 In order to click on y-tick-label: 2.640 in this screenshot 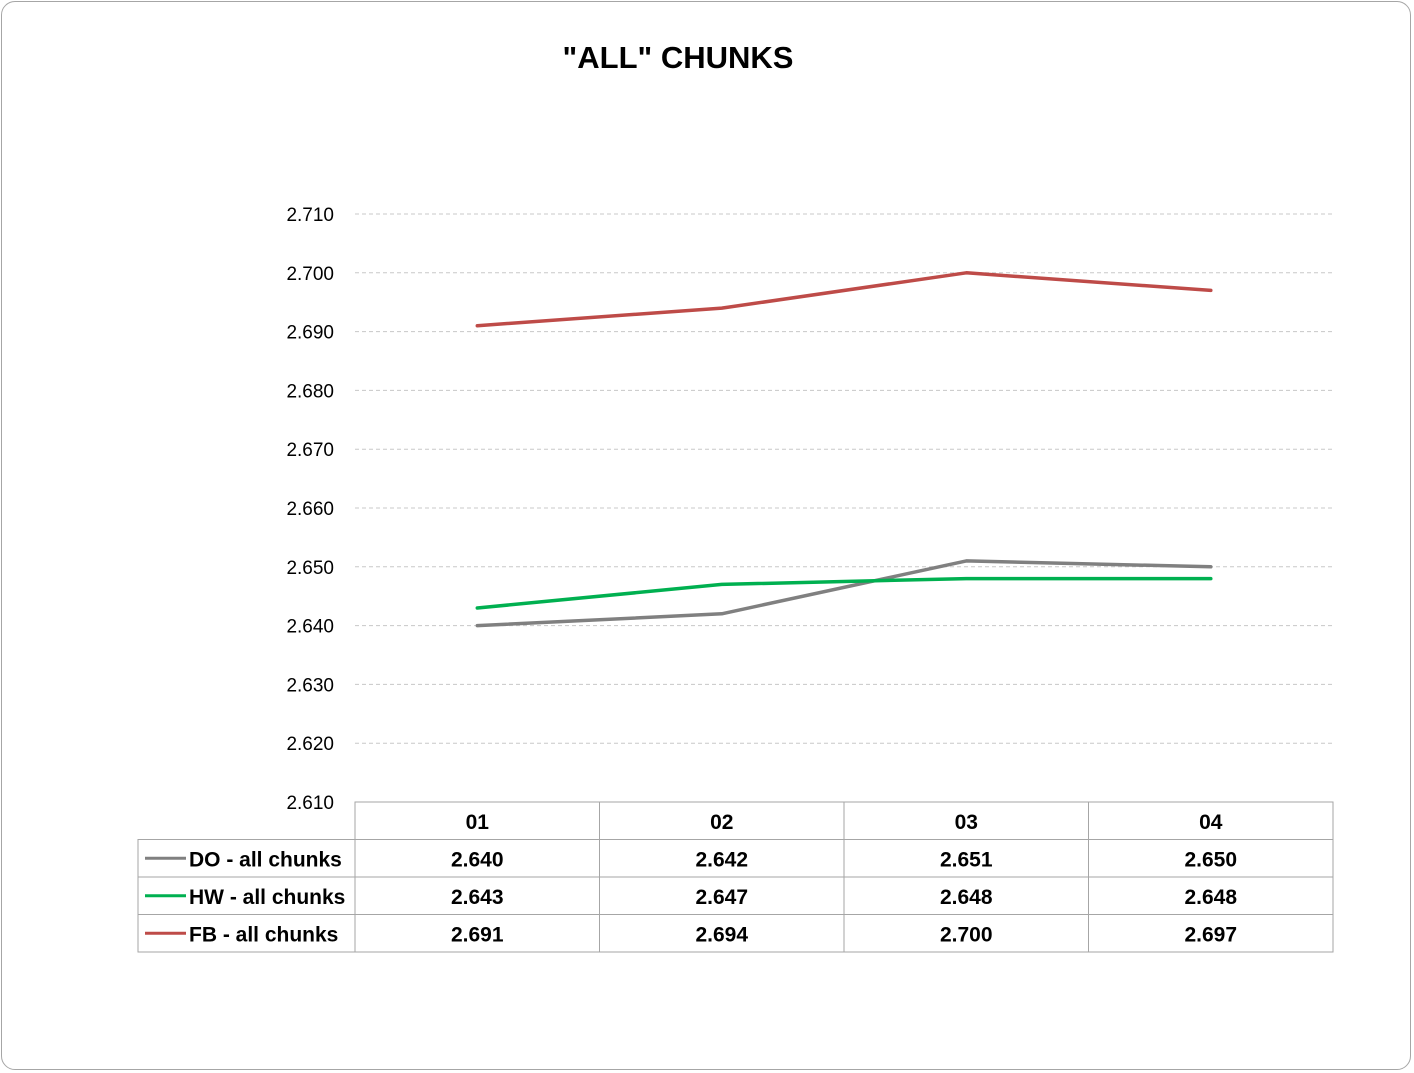, I will do `click(310, 627)`.